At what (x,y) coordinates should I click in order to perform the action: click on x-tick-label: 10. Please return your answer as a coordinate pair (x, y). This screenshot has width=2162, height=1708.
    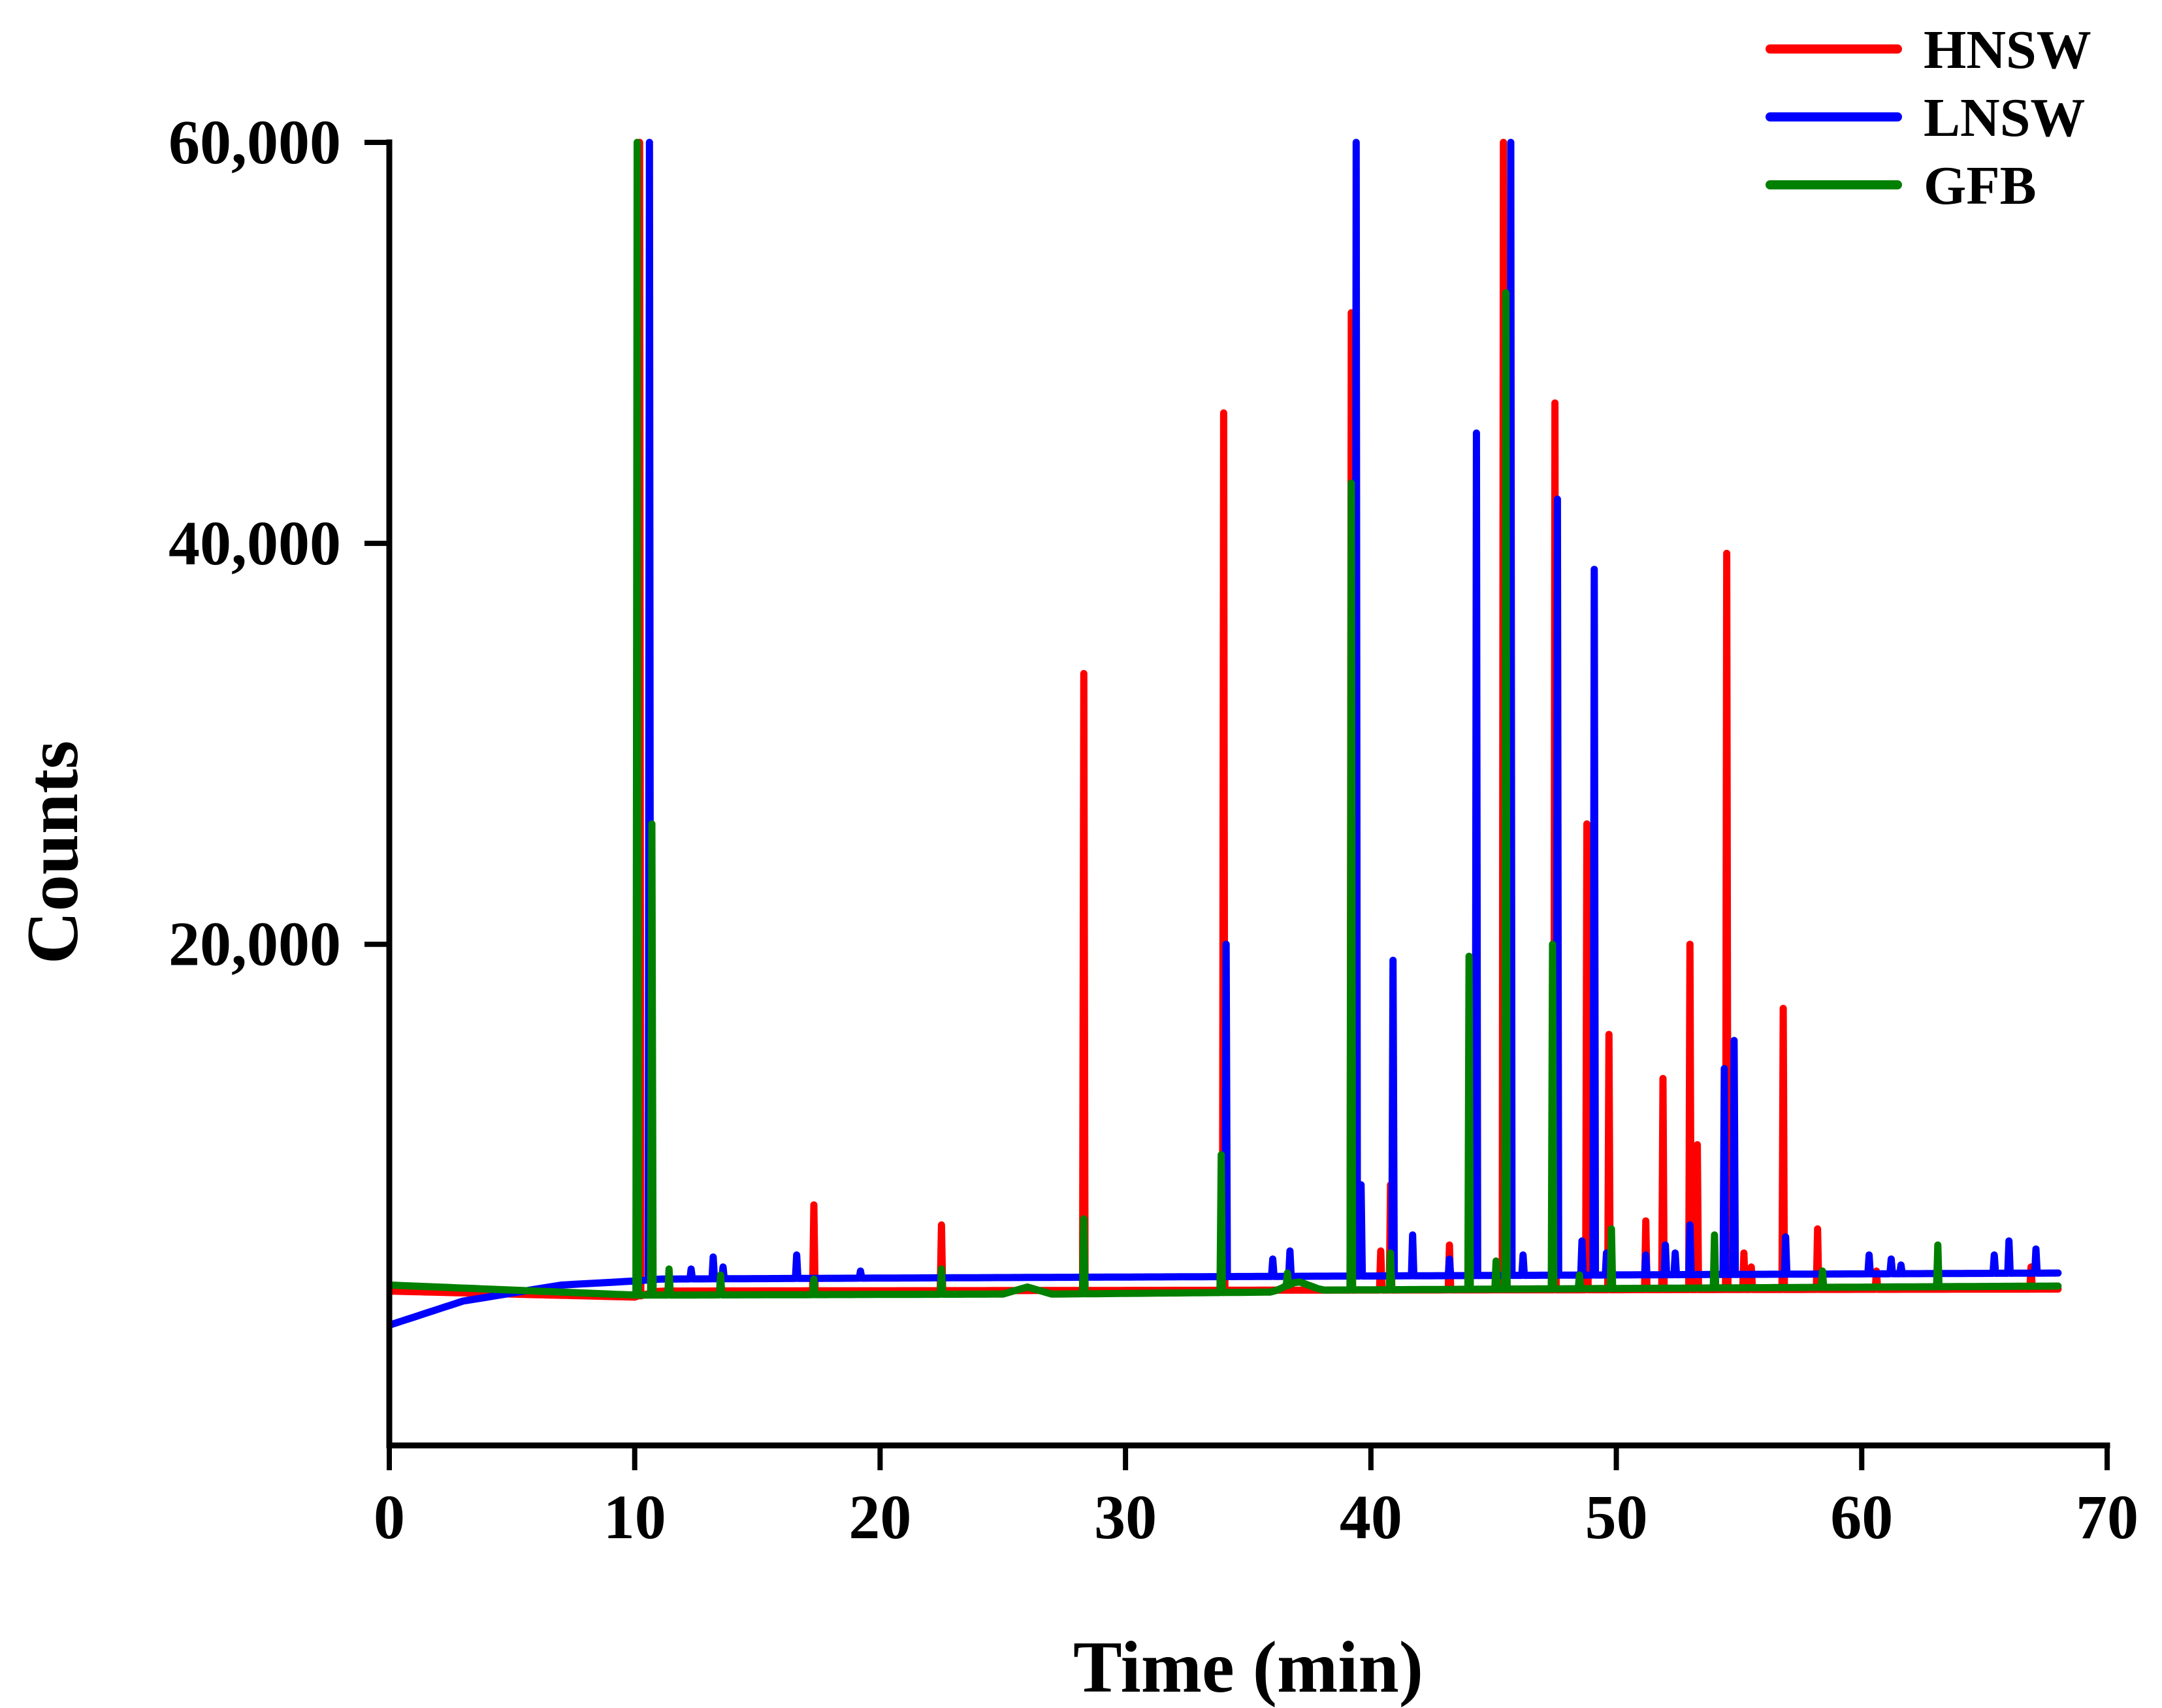
    Looking at the image, I should click on (635, 1517).